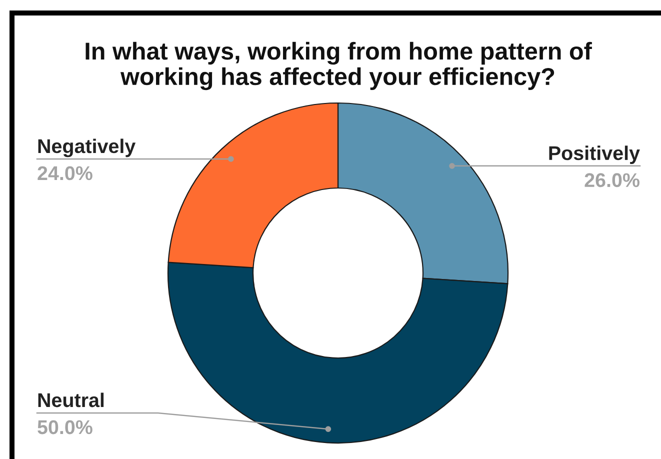 Image resolution: width=661 pixels, height=459 pixels. What do you see at coordinates (87, 148) in the screenshot?
I see `slice-label: Negatively` at bounding box center [87, 148].